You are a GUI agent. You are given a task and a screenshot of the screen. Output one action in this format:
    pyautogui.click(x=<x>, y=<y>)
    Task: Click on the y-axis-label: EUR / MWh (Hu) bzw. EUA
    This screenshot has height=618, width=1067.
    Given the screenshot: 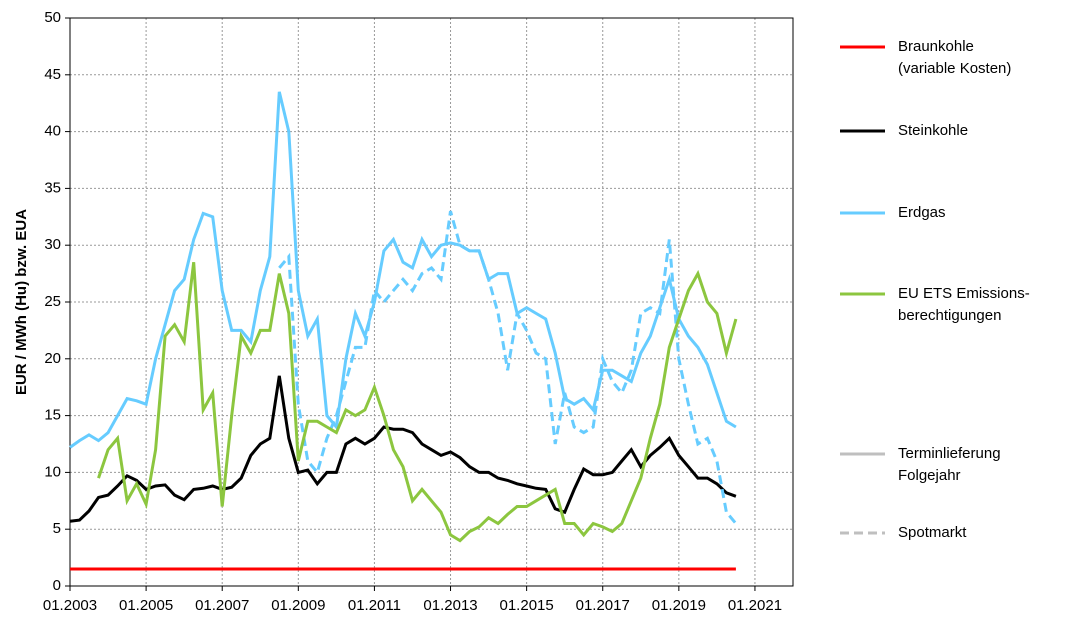 What is the action you would take?
    pyautogui.click(x=21, y=302)
    